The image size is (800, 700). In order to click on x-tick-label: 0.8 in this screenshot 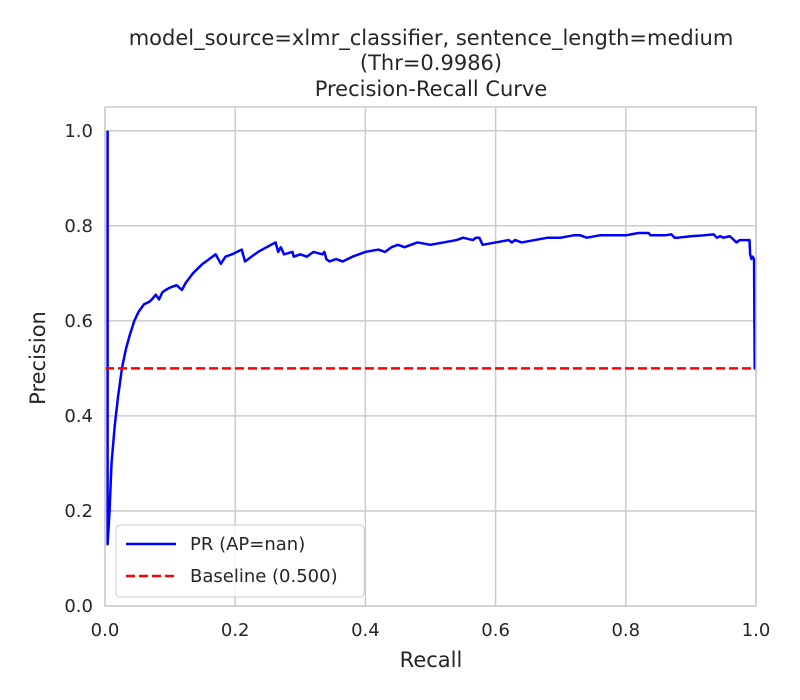, I will do `click(625, 630)`.